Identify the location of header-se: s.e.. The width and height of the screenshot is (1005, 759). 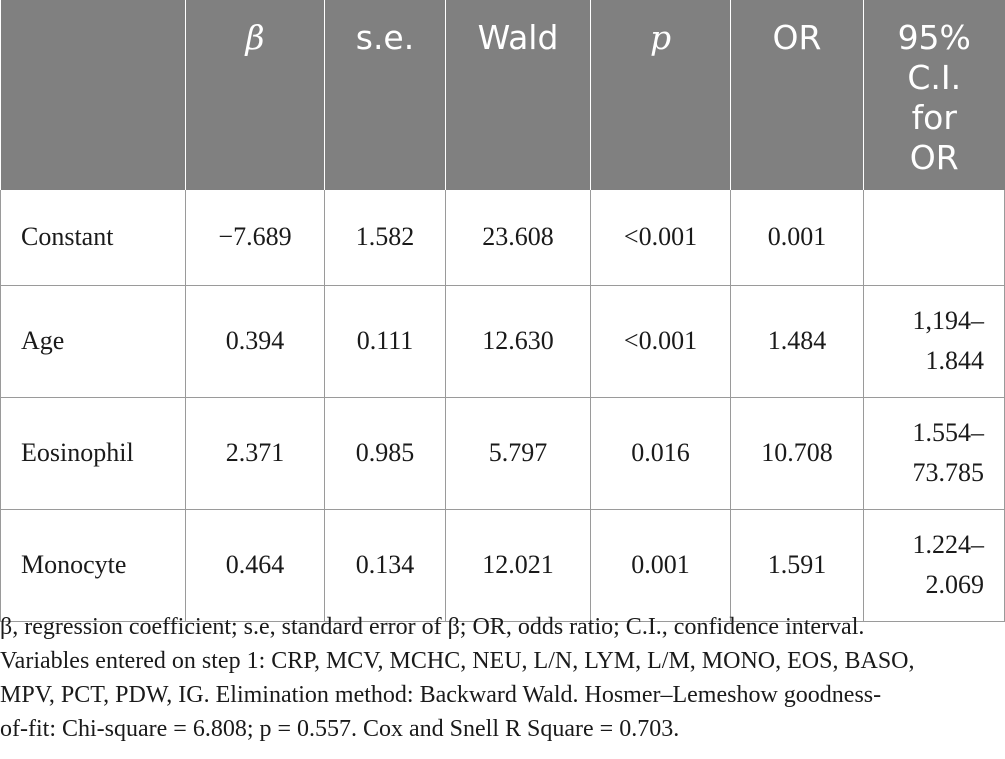
(385, 95).